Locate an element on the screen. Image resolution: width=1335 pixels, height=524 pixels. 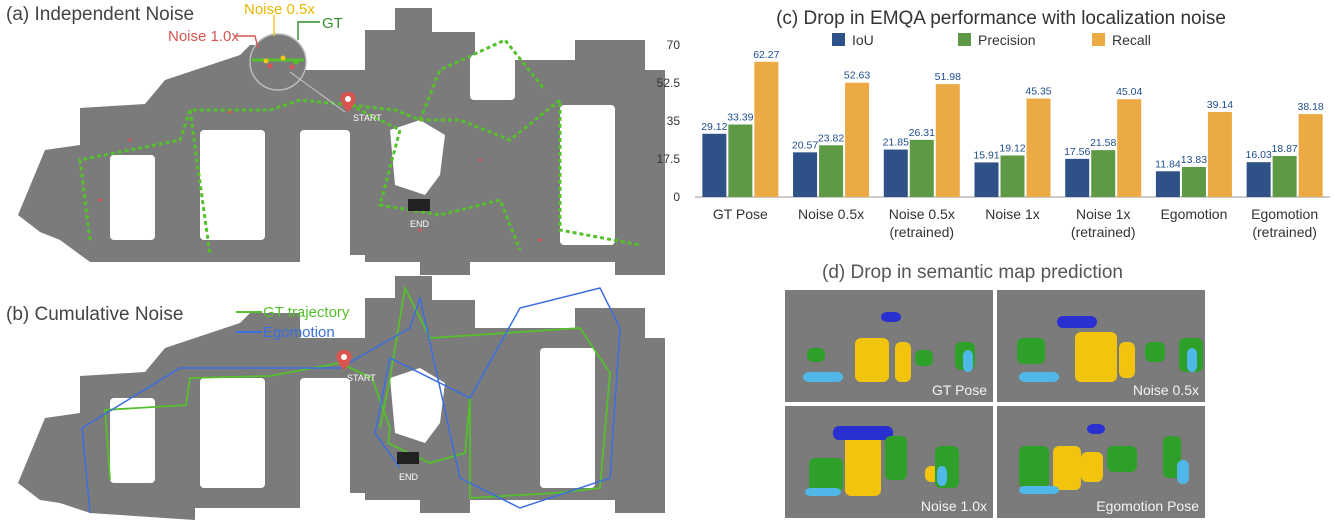
panel-d-title: (d) Drop in semantic map prediction is located at coordinates (972, 272).